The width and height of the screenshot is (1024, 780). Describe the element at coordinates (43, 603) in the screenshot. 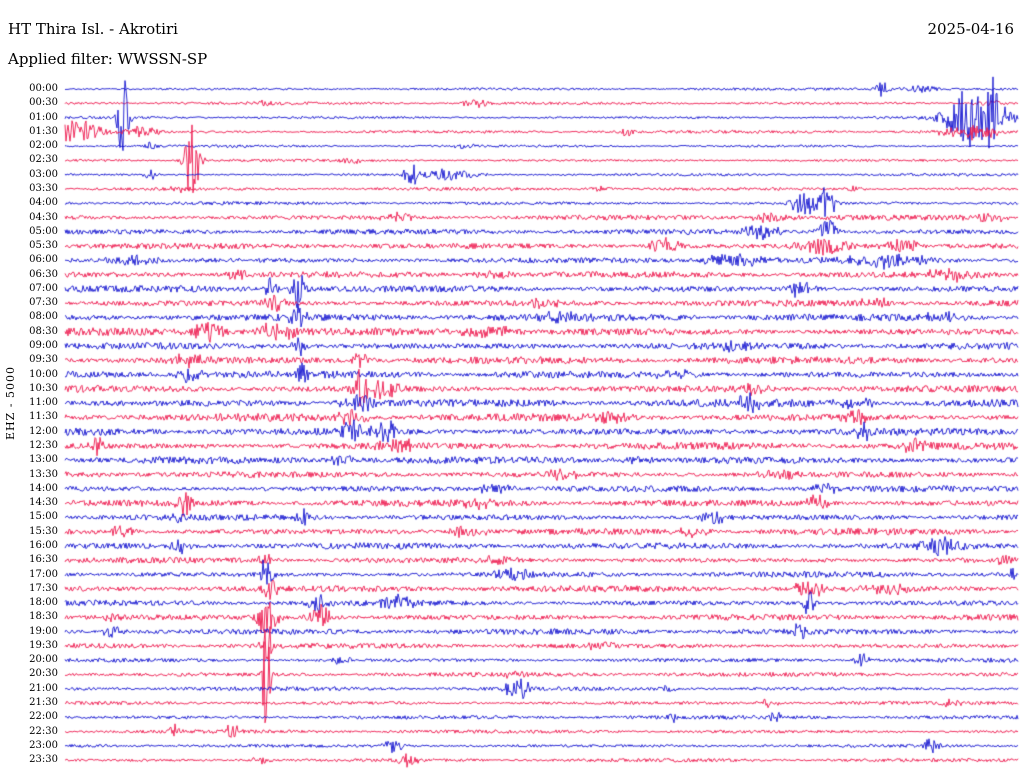

I see `time-label: 18:00` at that location.